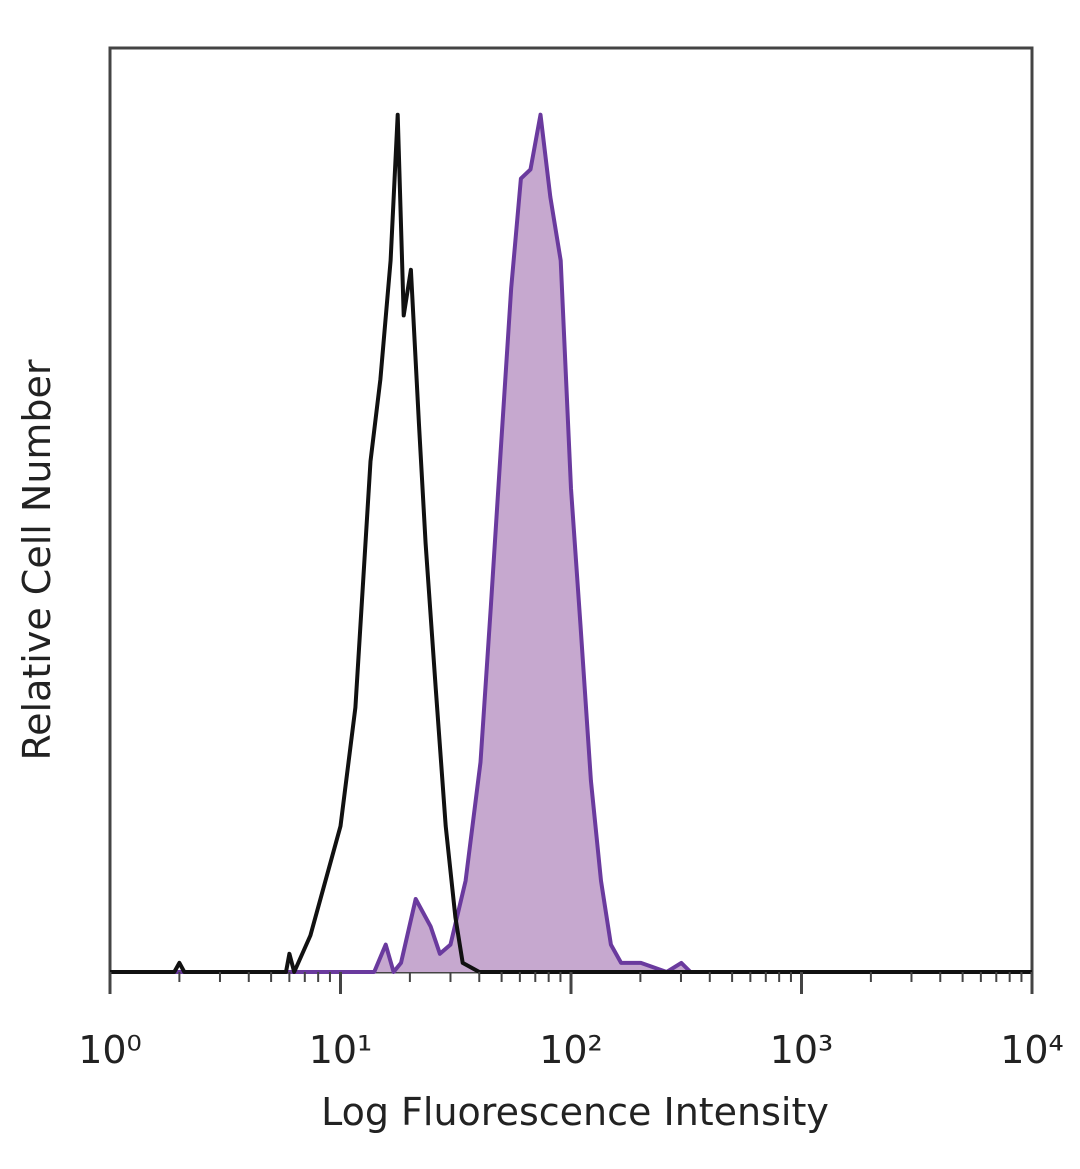 This screenshot has height=1169, width=1080. I want to click on x-tick-label: 10⁴, so click(1032, 1050).